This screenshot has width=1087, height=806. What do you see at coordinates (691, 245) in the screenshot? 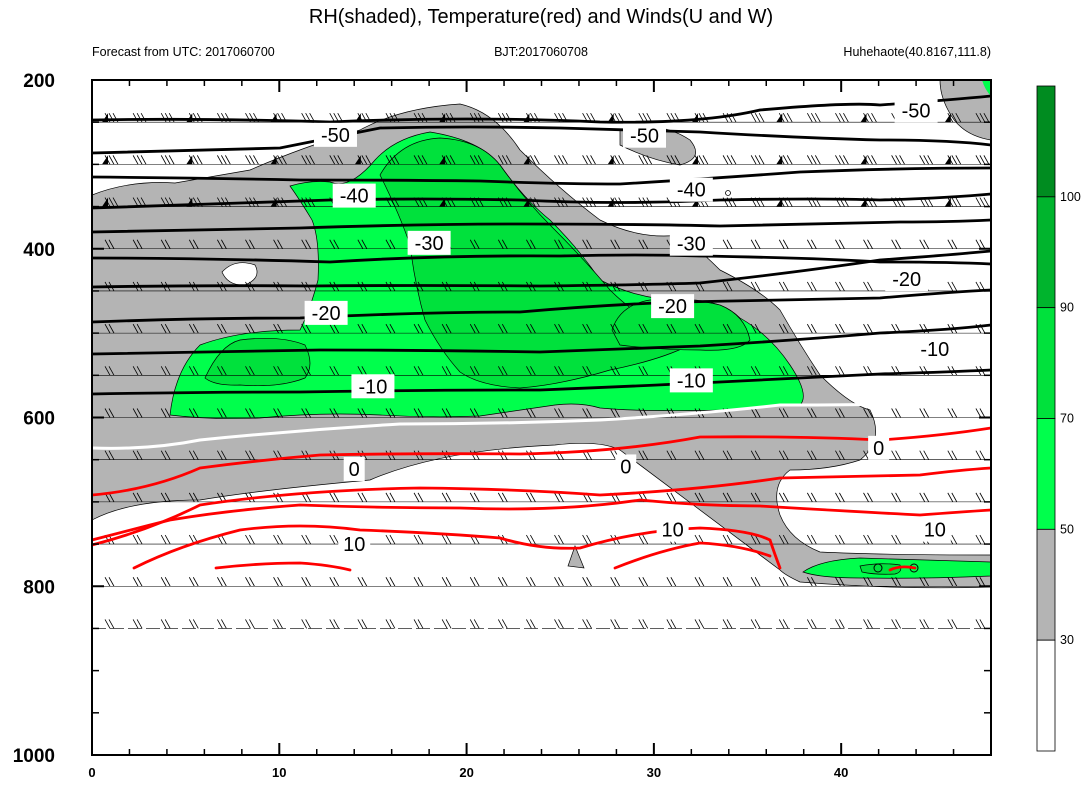
I see `contour-label: -30` at bounding box center [691, 245].